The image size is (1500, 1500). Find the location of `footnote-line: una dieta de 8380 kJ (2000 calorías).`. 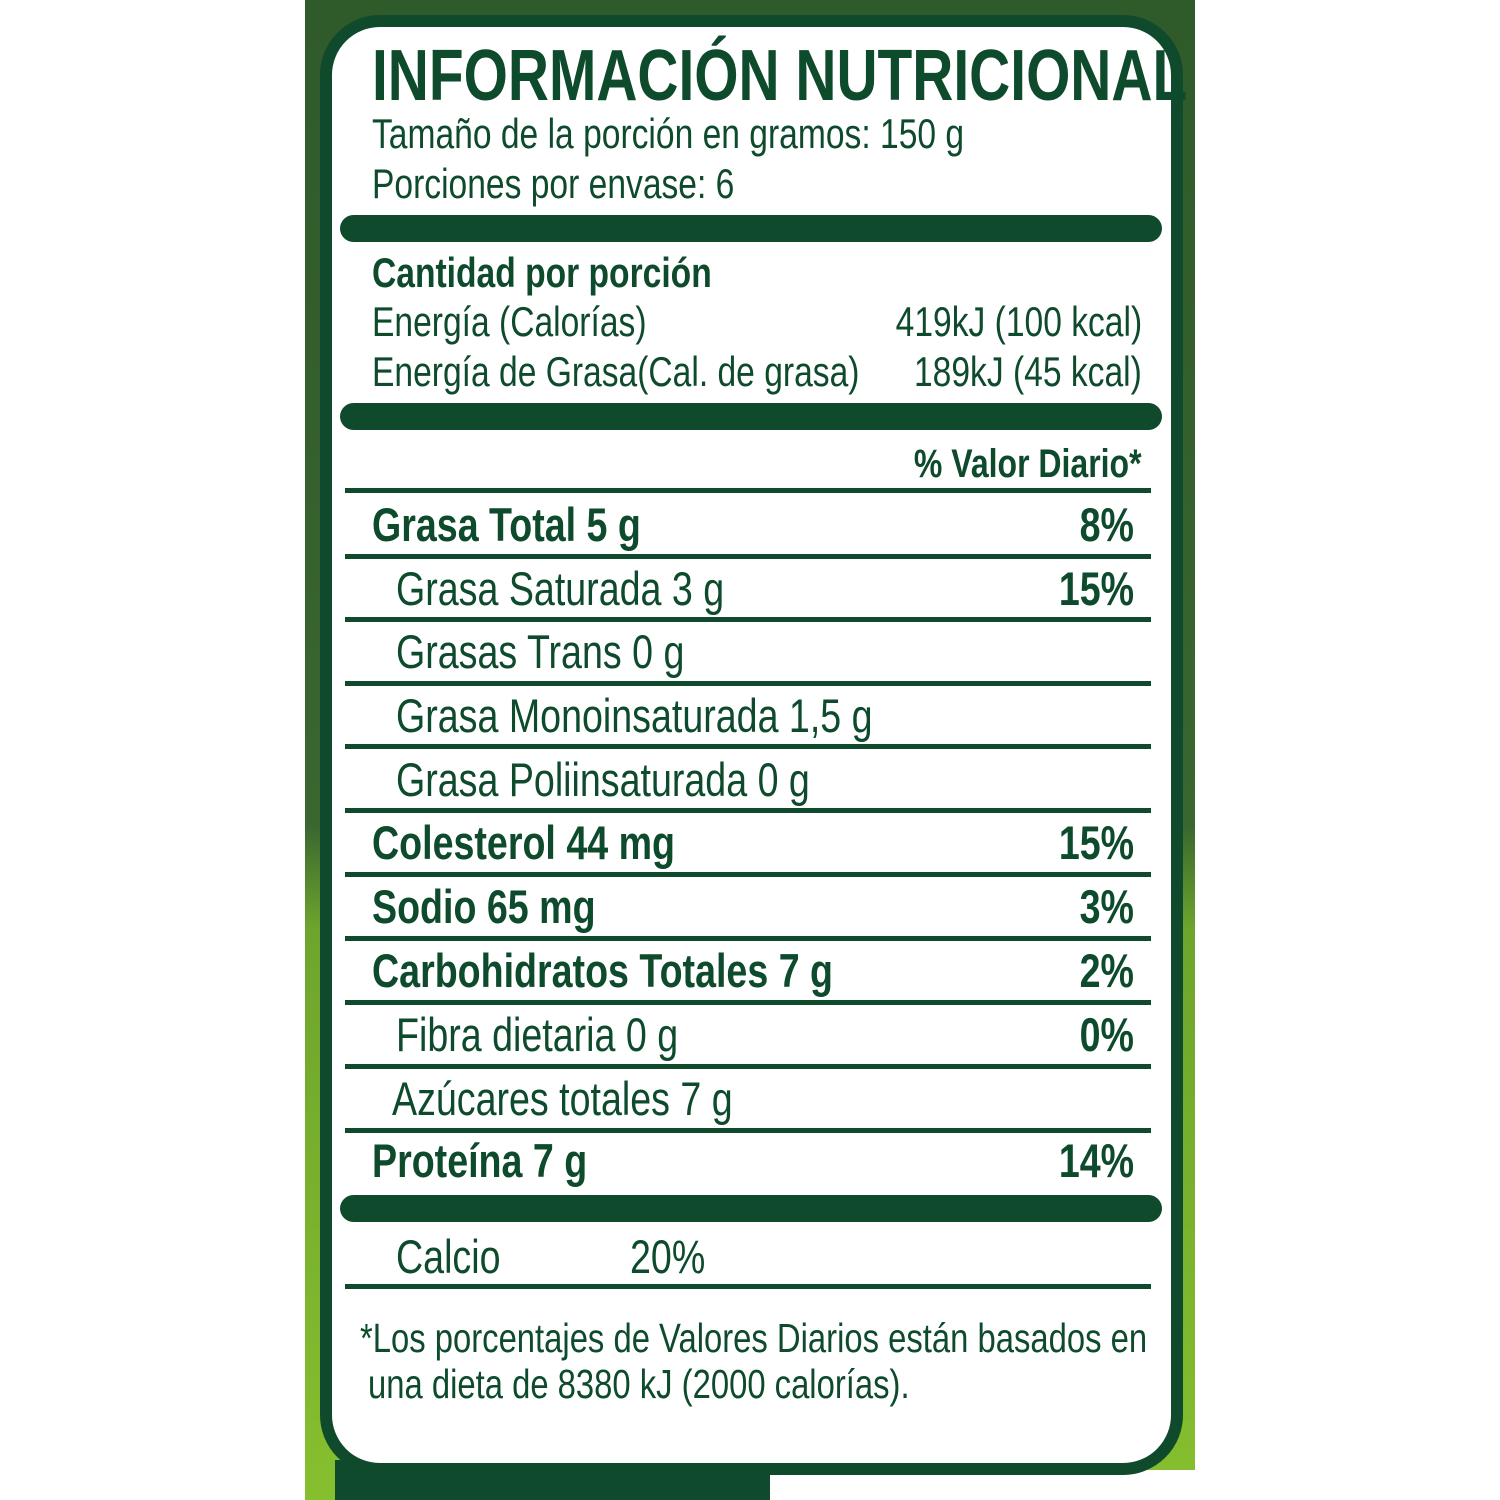

footnote-line: una dieta de 8380 kJ (2000 calorías). is located at coordinates (639, 1384).